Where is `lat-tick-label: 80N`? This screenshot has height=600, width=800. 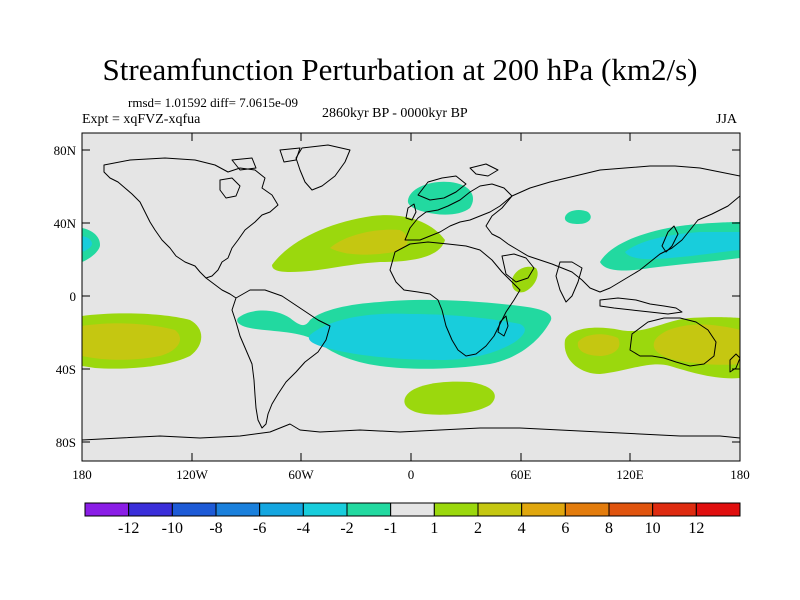
lat-tick-label: 80N is located at coordinates (65, 150).